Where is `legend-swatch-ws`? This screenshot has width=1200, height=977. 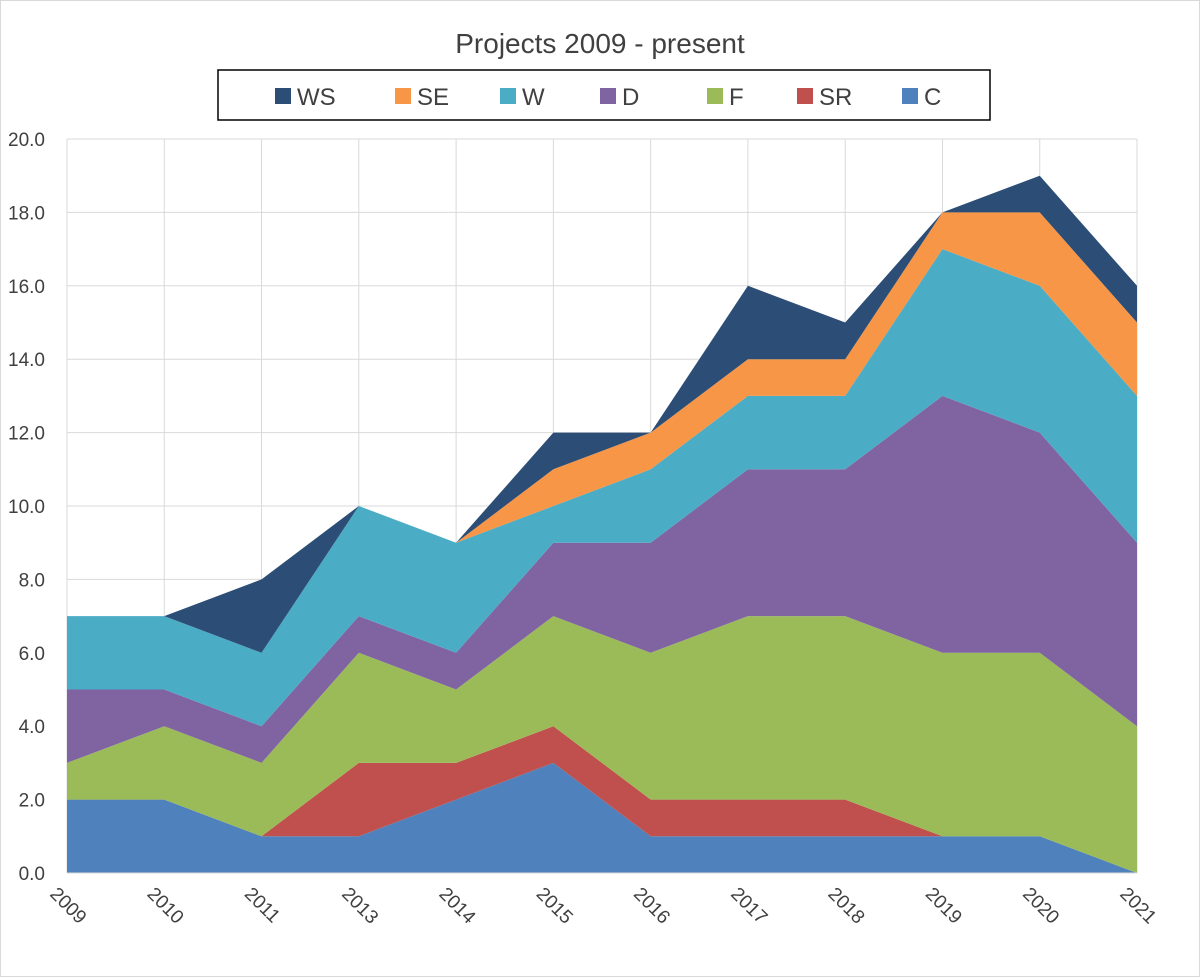 legend-swatch-ws is located at coordinates (283, 96).